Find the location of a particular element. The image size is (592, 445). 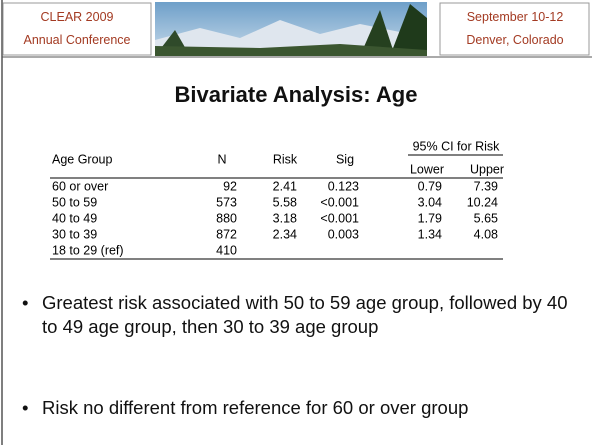

table-cell: 40 to 49 is located at coordinates (74, 218).